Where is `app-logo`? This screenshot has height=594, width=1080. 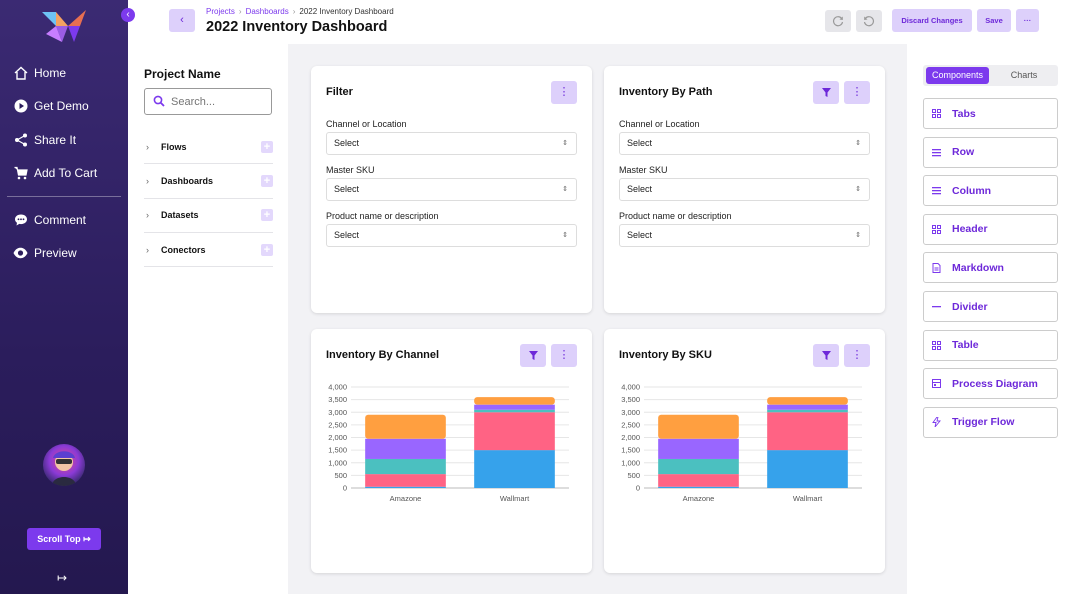
app-logo is located at coordinates (64, 26).